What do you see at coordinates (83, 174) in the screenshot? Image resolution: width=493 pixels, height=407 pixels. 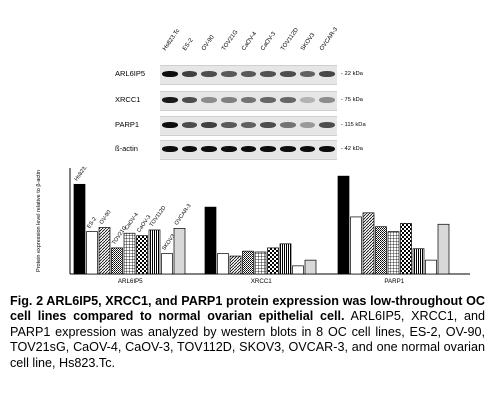 I see `bar-series-label: Hs823.Tc` at bounding box center [83, 174].